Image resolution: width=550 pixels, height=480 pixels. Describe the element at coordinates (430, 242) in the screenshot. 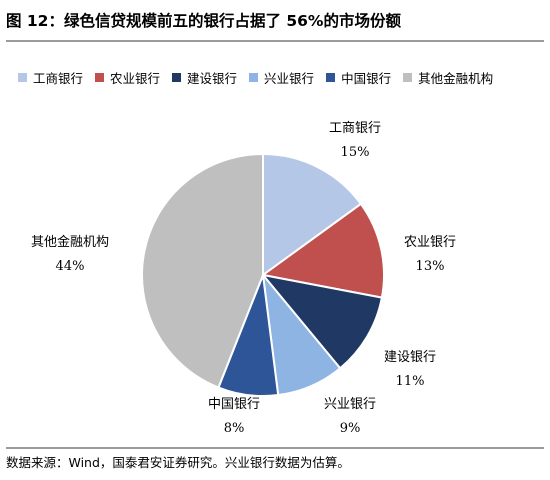

I see `slice-category-label: 农业银行` at that location.